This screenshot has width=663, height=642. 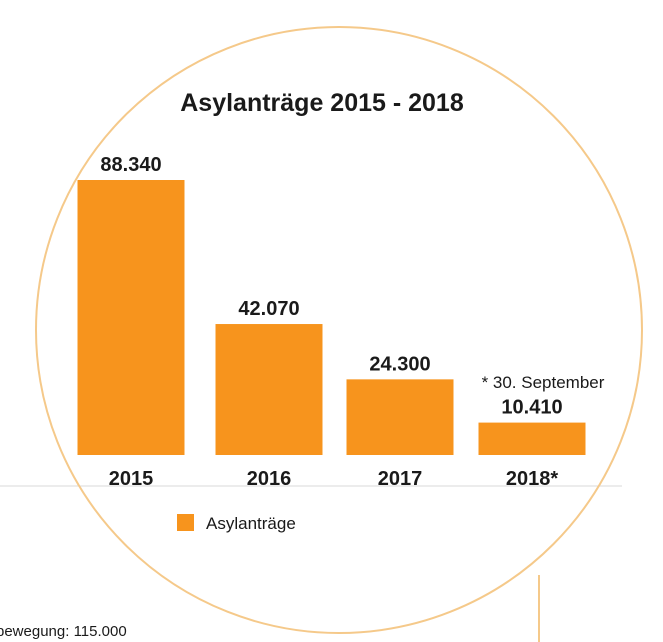 I want to click on bar-2016, so click(x=269, y=389).